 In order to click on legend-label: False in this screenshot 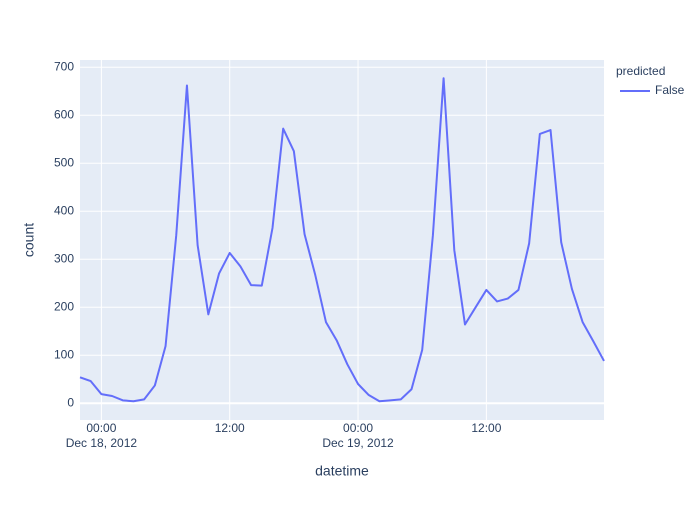, I will do `click(670, 90)`.